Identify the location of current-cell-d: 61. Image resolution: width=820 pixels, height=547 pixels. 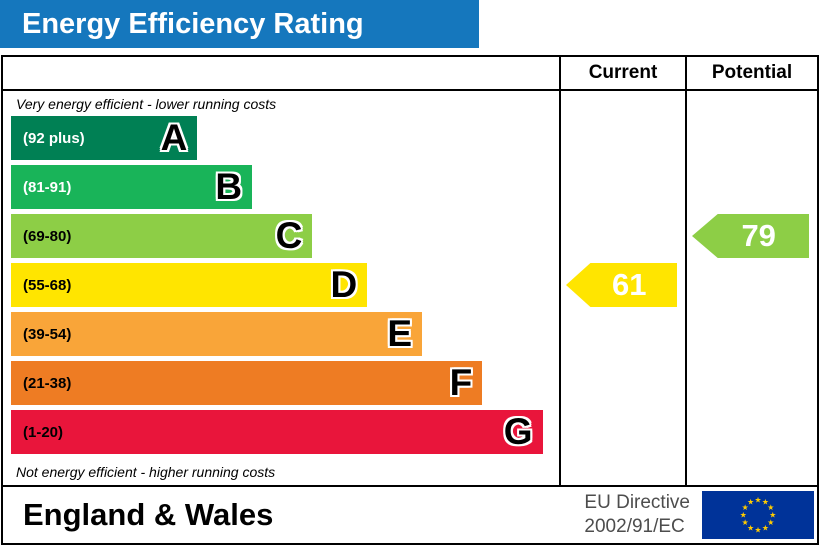
(622, 287).